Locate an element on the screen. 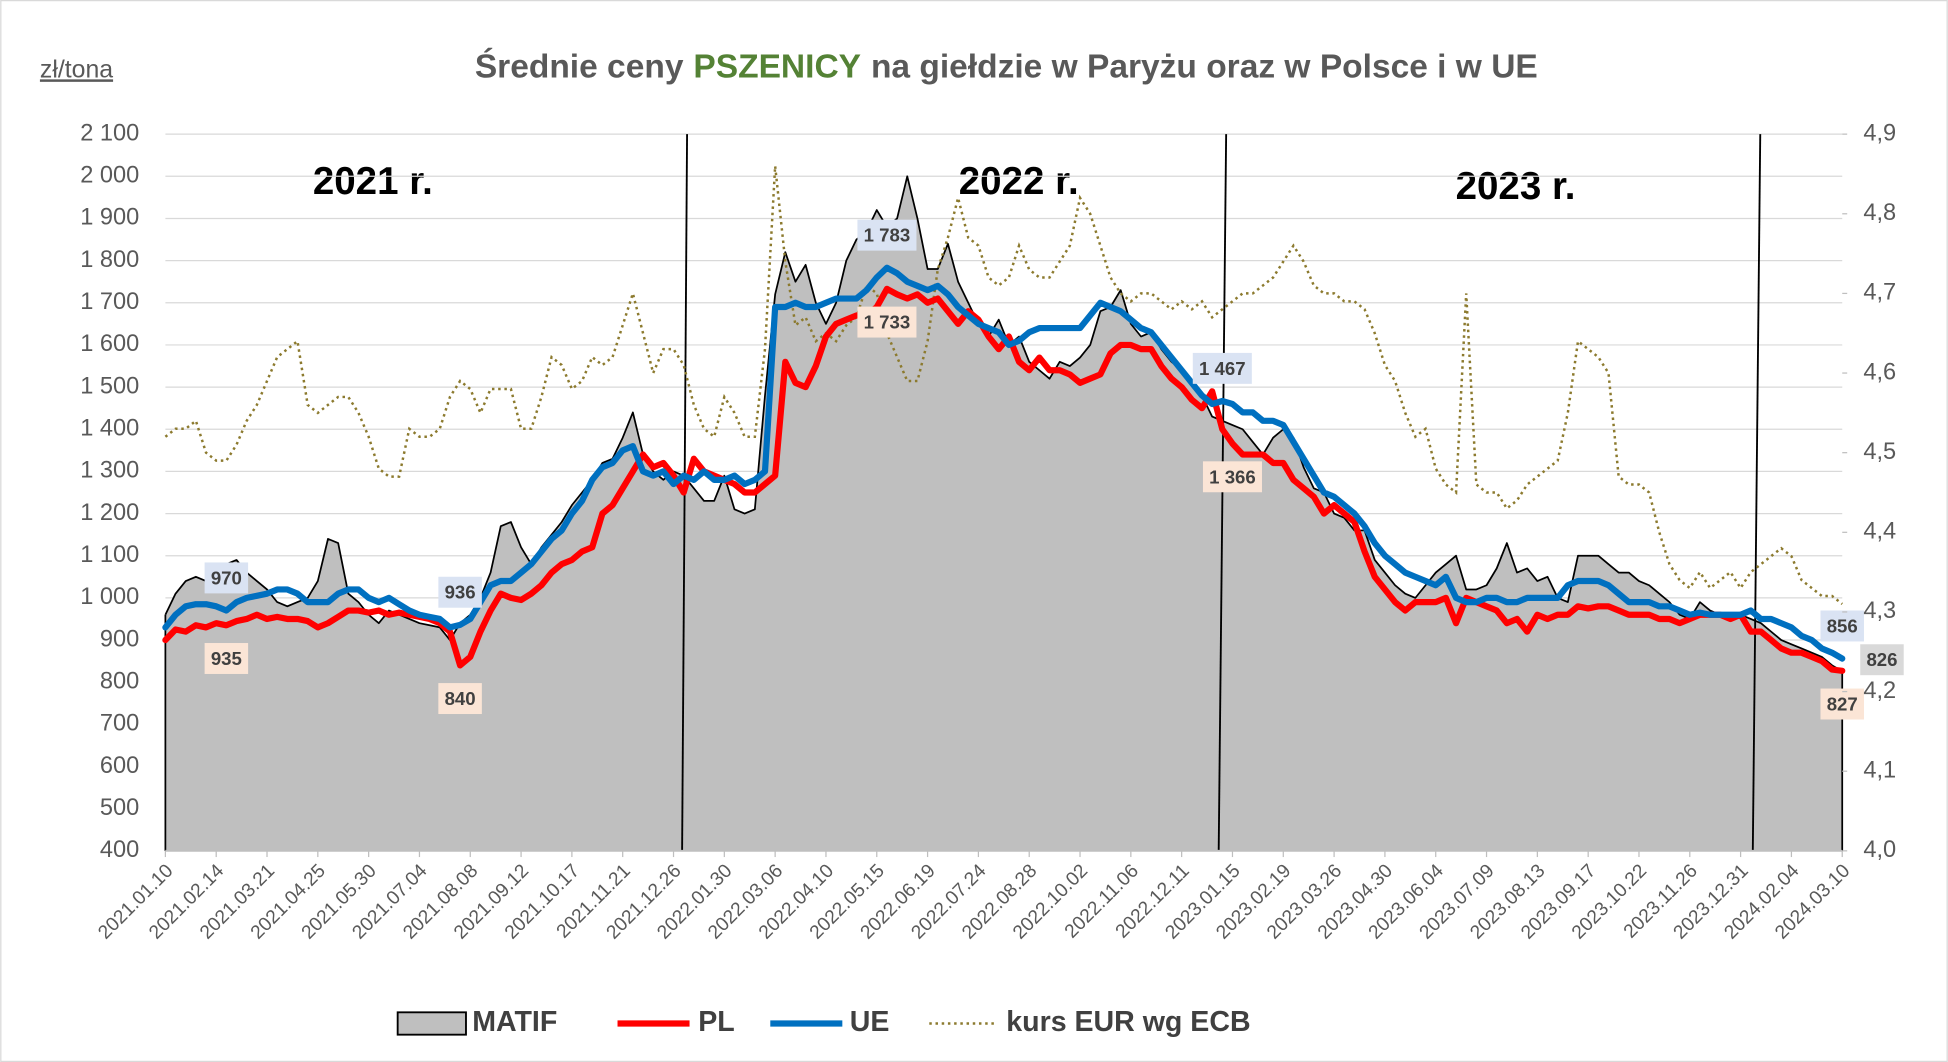 The height and width of the screenshot is (1062, 1948). legend-label: kurs EUR wg ECB is located at coordinates (1128, 1022).